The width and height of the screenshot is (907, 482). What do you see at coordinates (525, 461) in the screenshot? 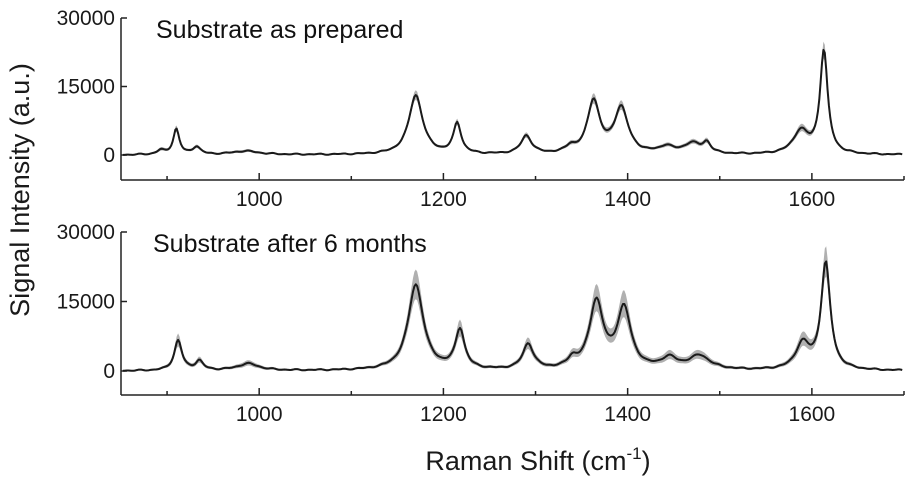
I see `x-axis-title-main: Raman Shift (cm` at bounding box center [525, 461].